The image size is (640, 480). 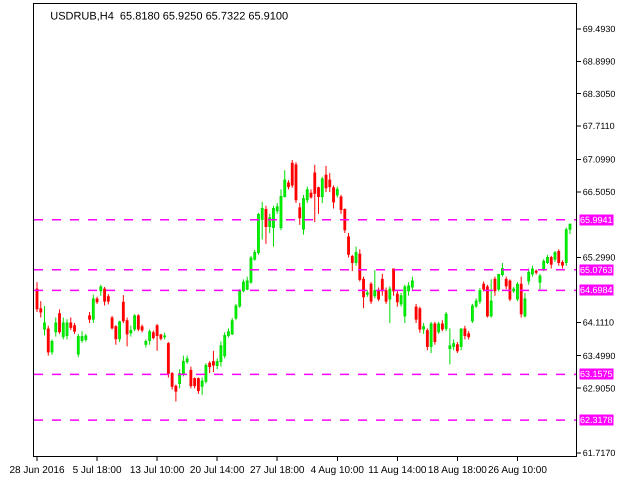 What do you see at coordinates (397, 470) in the screenshot?
I see `x-tick-label: 11 Aug 14:00` at bounding box center [397, 470].